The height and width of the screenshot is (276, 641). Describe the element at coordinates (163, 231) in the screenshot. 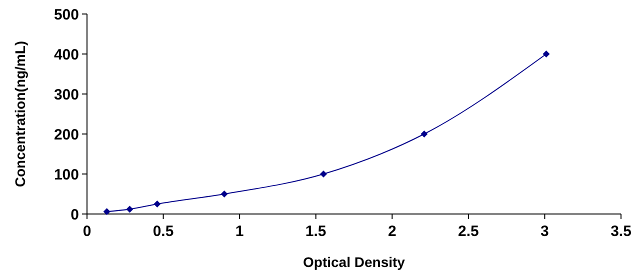

I see `x-tick-label: 0.5` at that location.